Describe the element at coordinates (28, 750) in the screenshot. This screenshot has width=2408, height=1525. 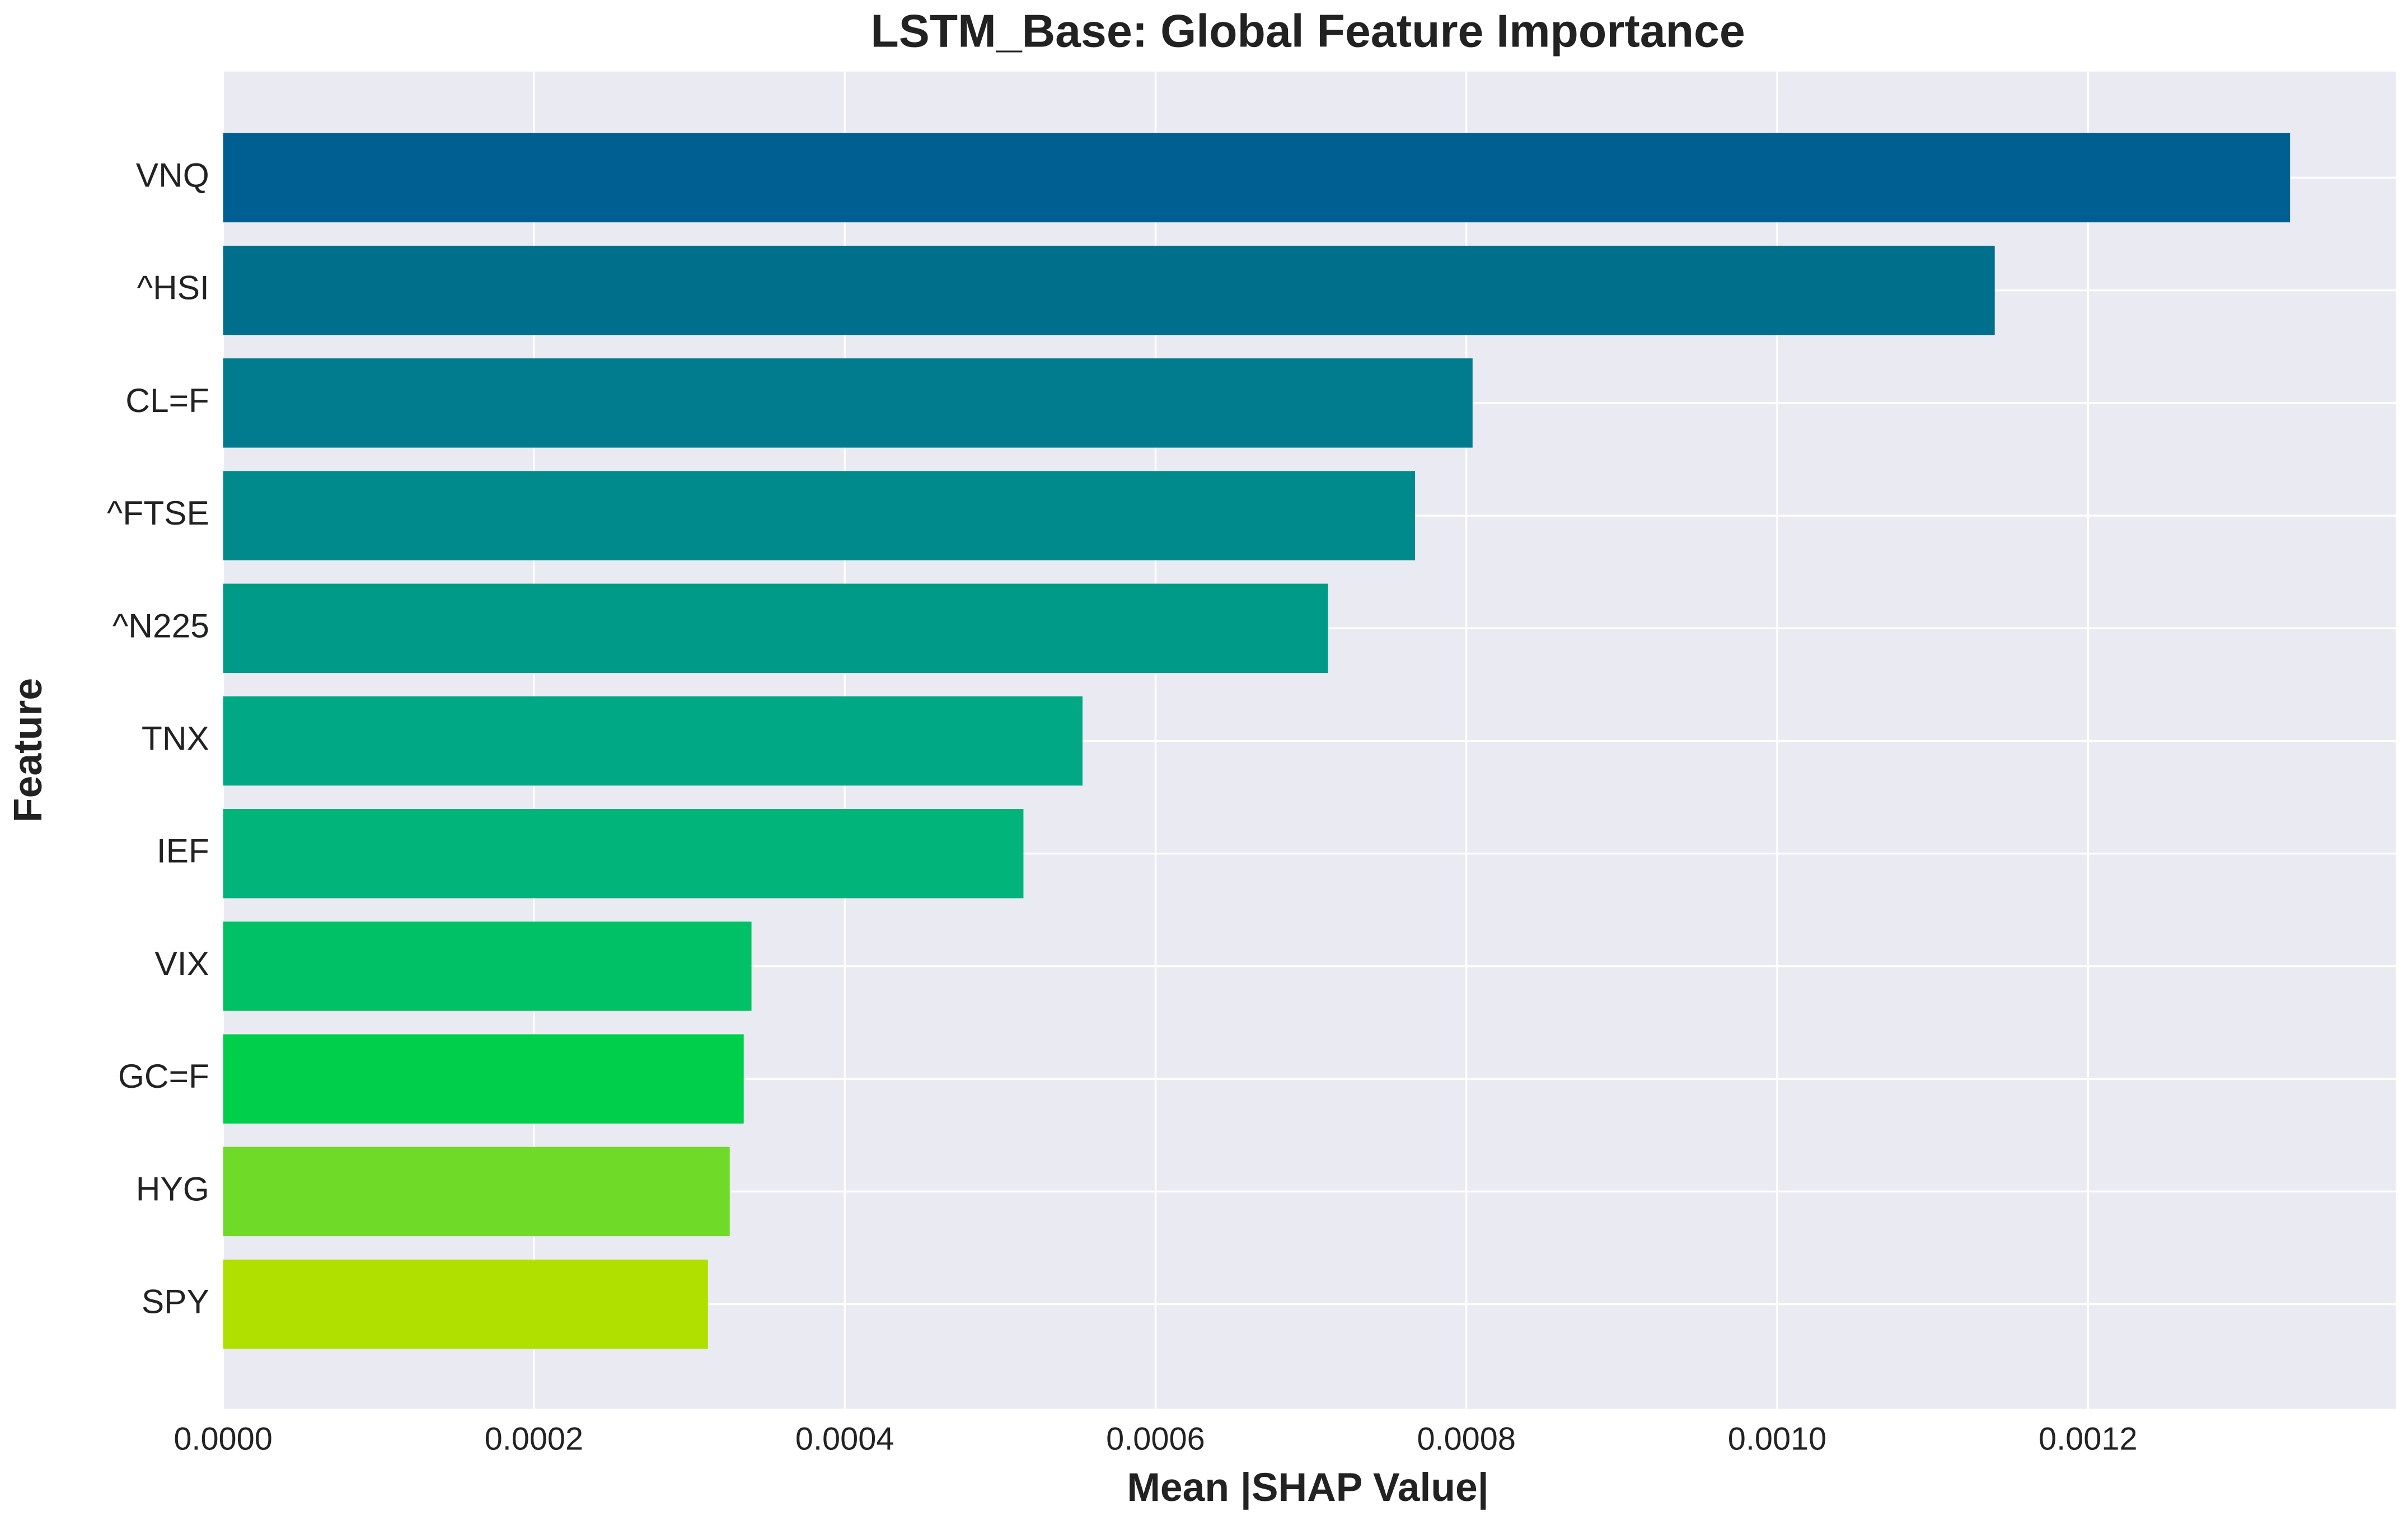
I see `y-axis-label: Feature` at that location.